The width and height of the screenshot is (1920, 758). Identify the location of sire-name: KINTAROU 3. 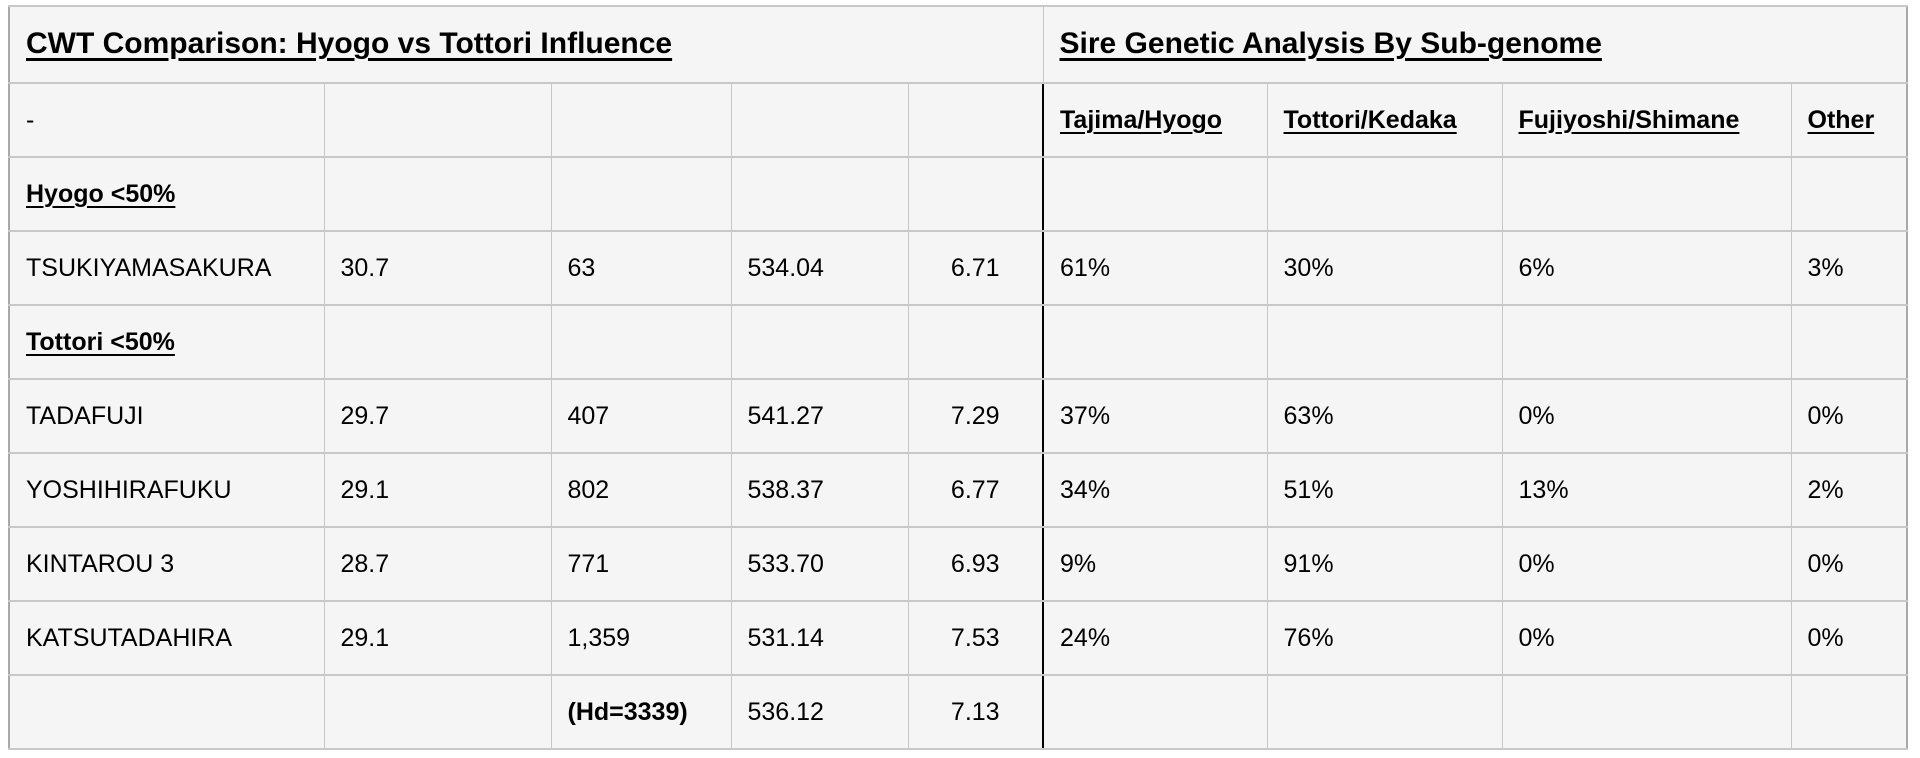
(166, 564).